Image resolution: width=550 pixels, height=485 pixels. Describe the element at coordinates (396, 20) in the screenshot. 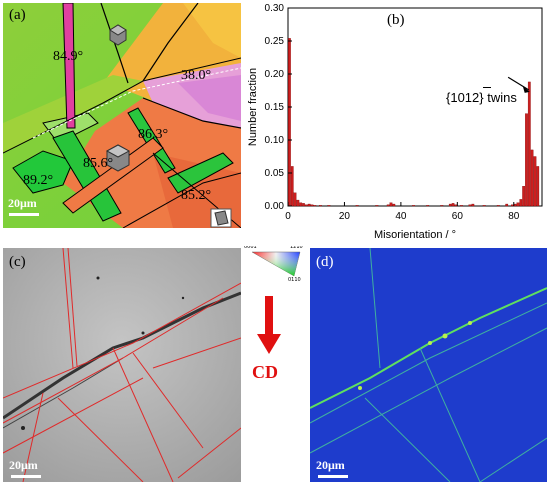

I see `panel-label: (b)` at that location.